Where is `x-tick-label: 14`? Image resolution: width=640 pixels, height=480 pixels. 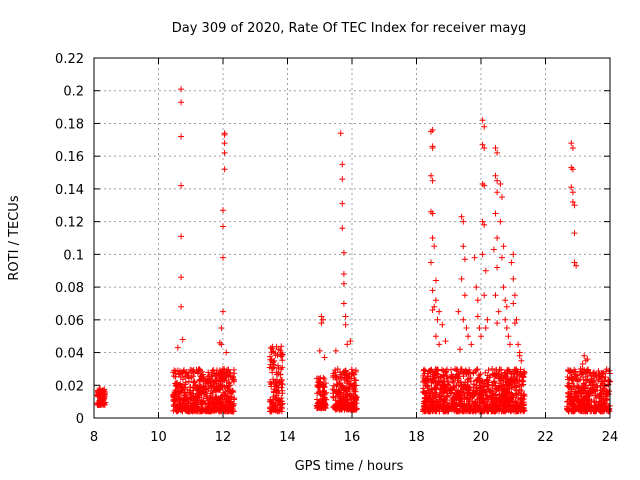
x-tick-label: 14 is located at coordinates (287, 437).